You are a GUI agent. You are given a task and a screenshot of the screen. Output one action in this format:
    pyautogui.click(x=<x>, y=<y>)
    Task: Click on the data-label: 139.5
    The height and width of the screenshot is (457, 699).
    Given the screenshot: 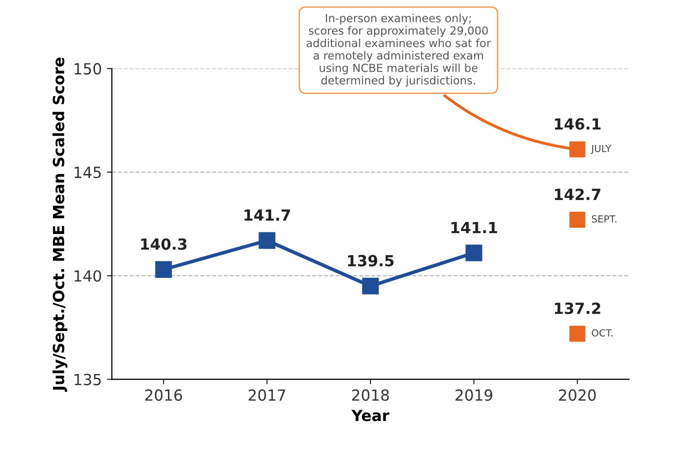 What is the action you would take?
    pyautogui.click(x=371, y=260)
    